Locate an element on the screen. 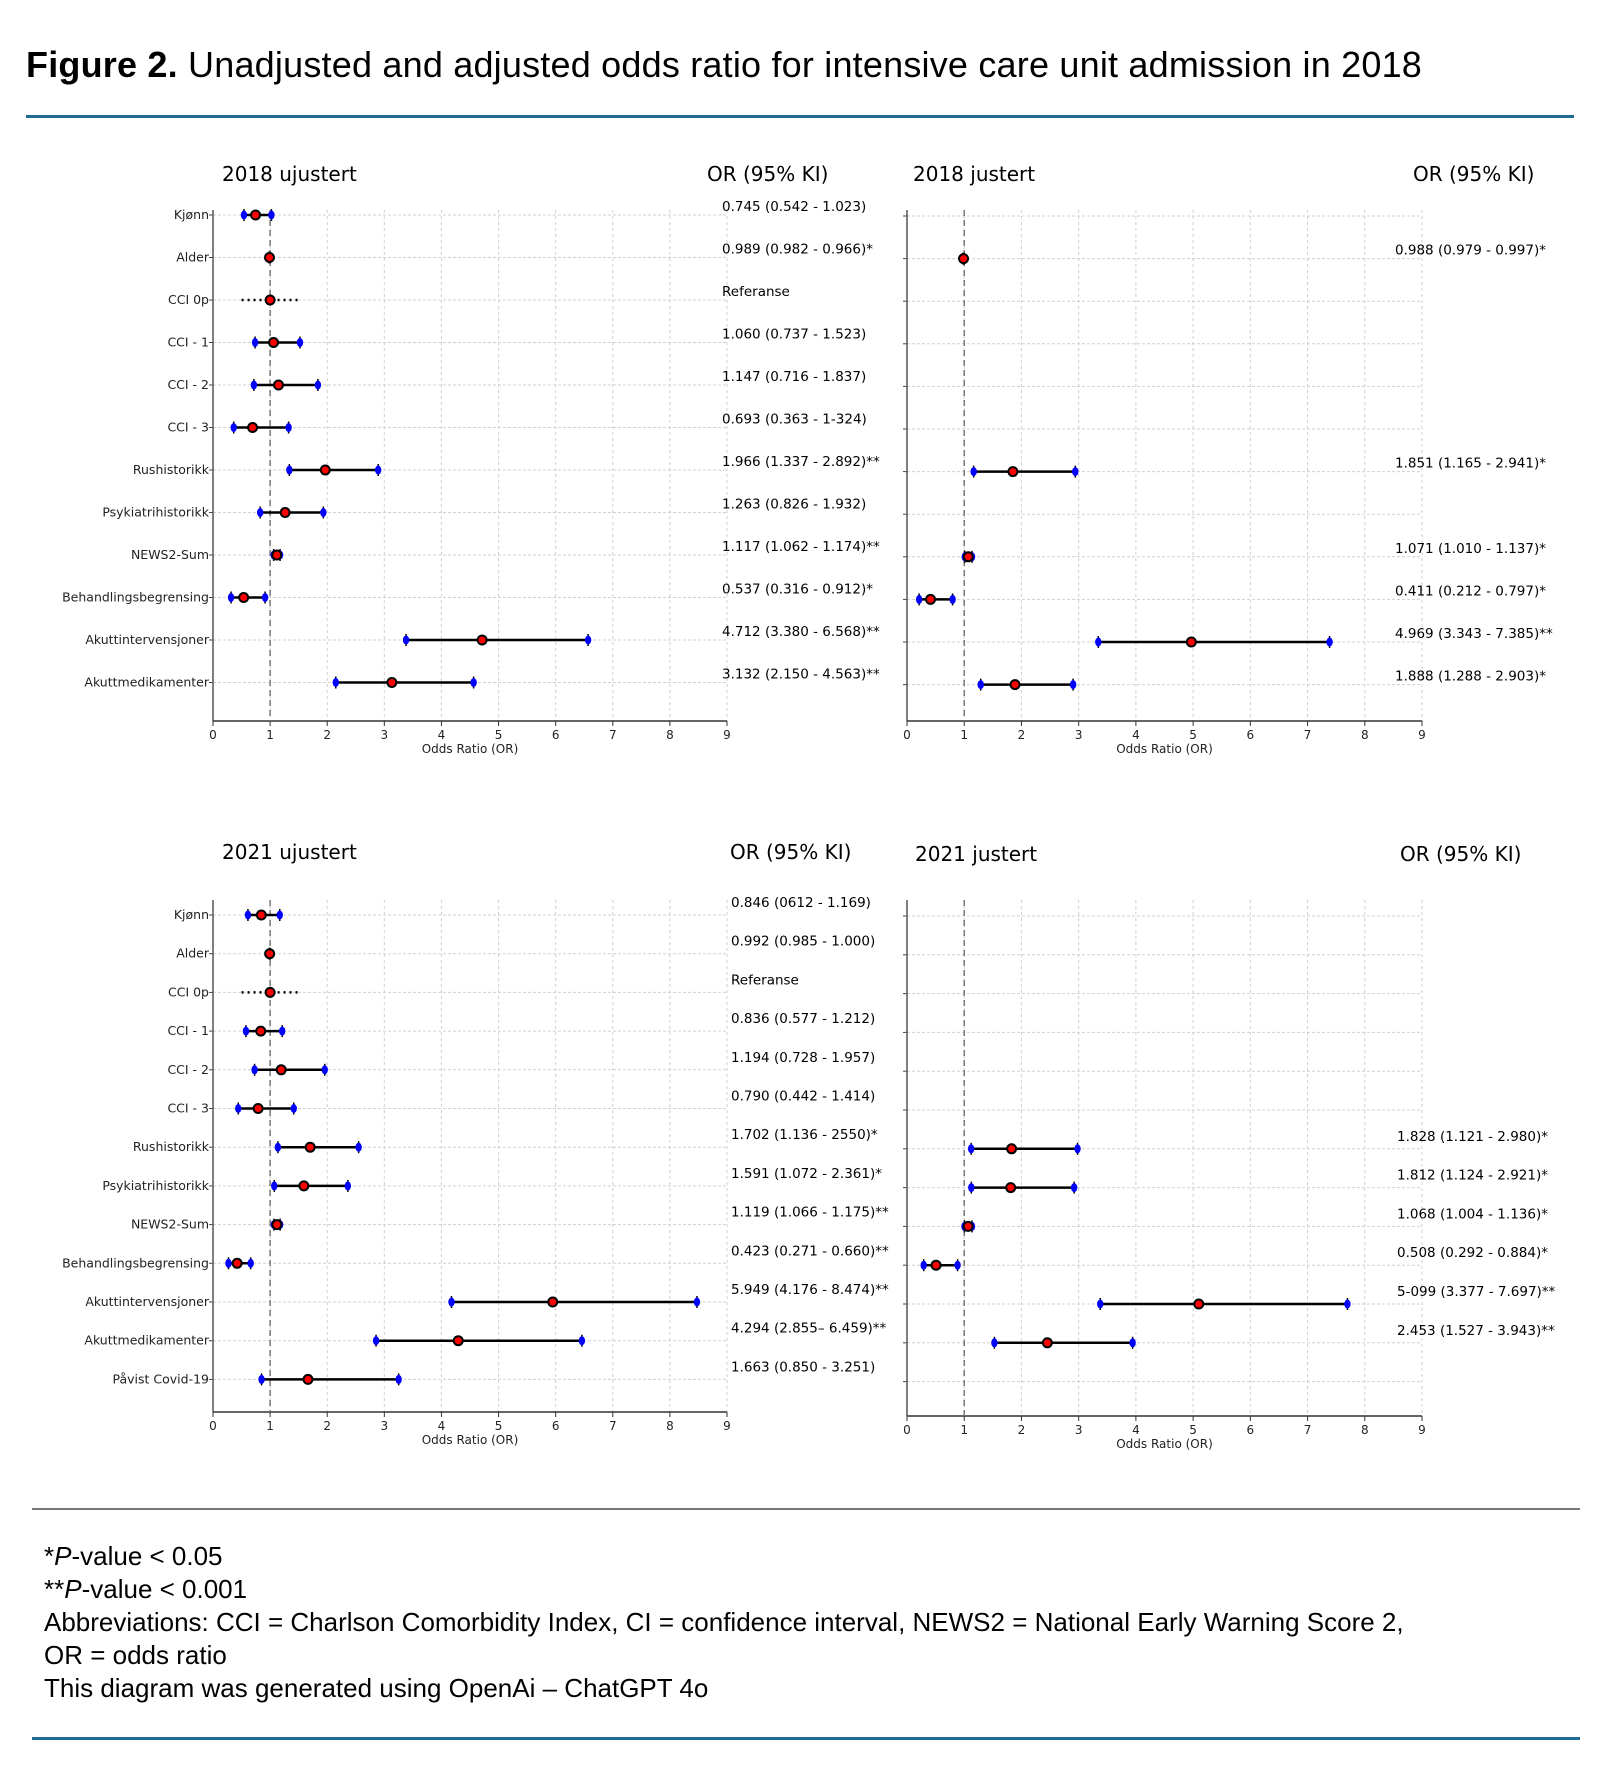  figure-label: Figure 2. is located at coordinates (102, 64).